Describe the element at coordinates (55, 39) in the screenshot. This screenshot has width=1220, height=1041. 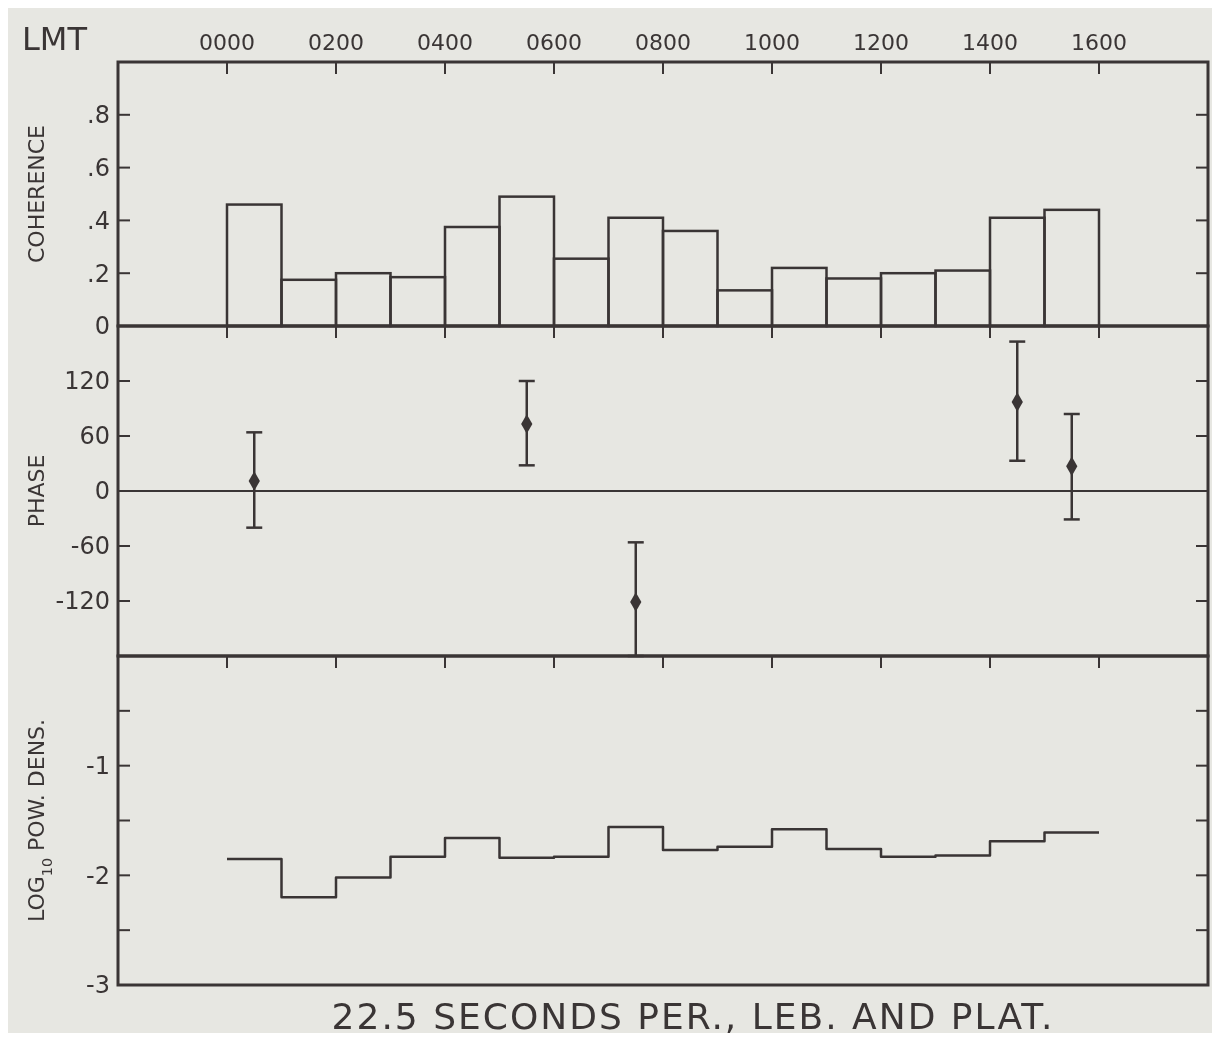
I see `x-axis-title: LMT` at that location.